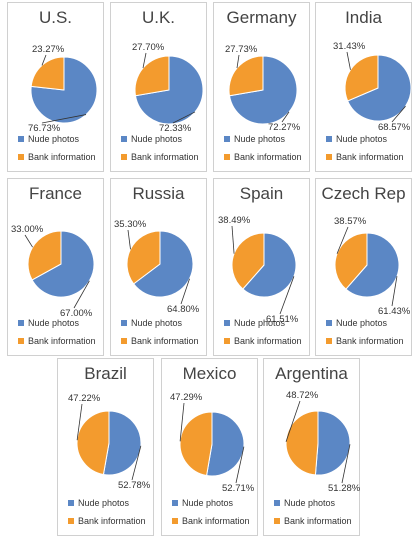 This screenshot has height=539, width=420. I want to click on data-label-bank-information: 33.00%, so click(27, 229).